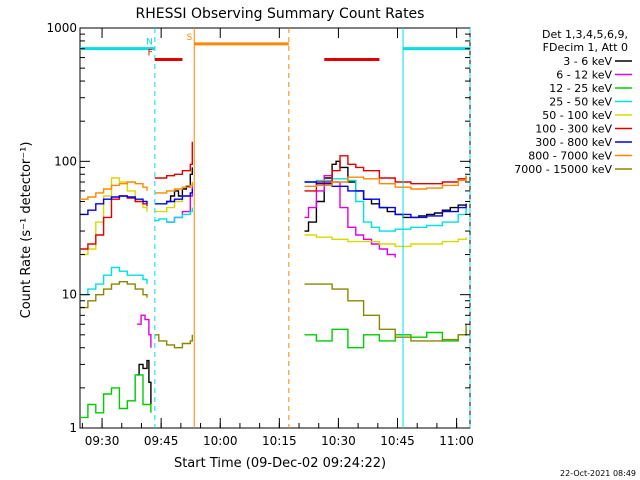 This screenshot has width=640, height=480. I want to click on legend-entry-label: 6 - 12 keV, so click(584, 75).